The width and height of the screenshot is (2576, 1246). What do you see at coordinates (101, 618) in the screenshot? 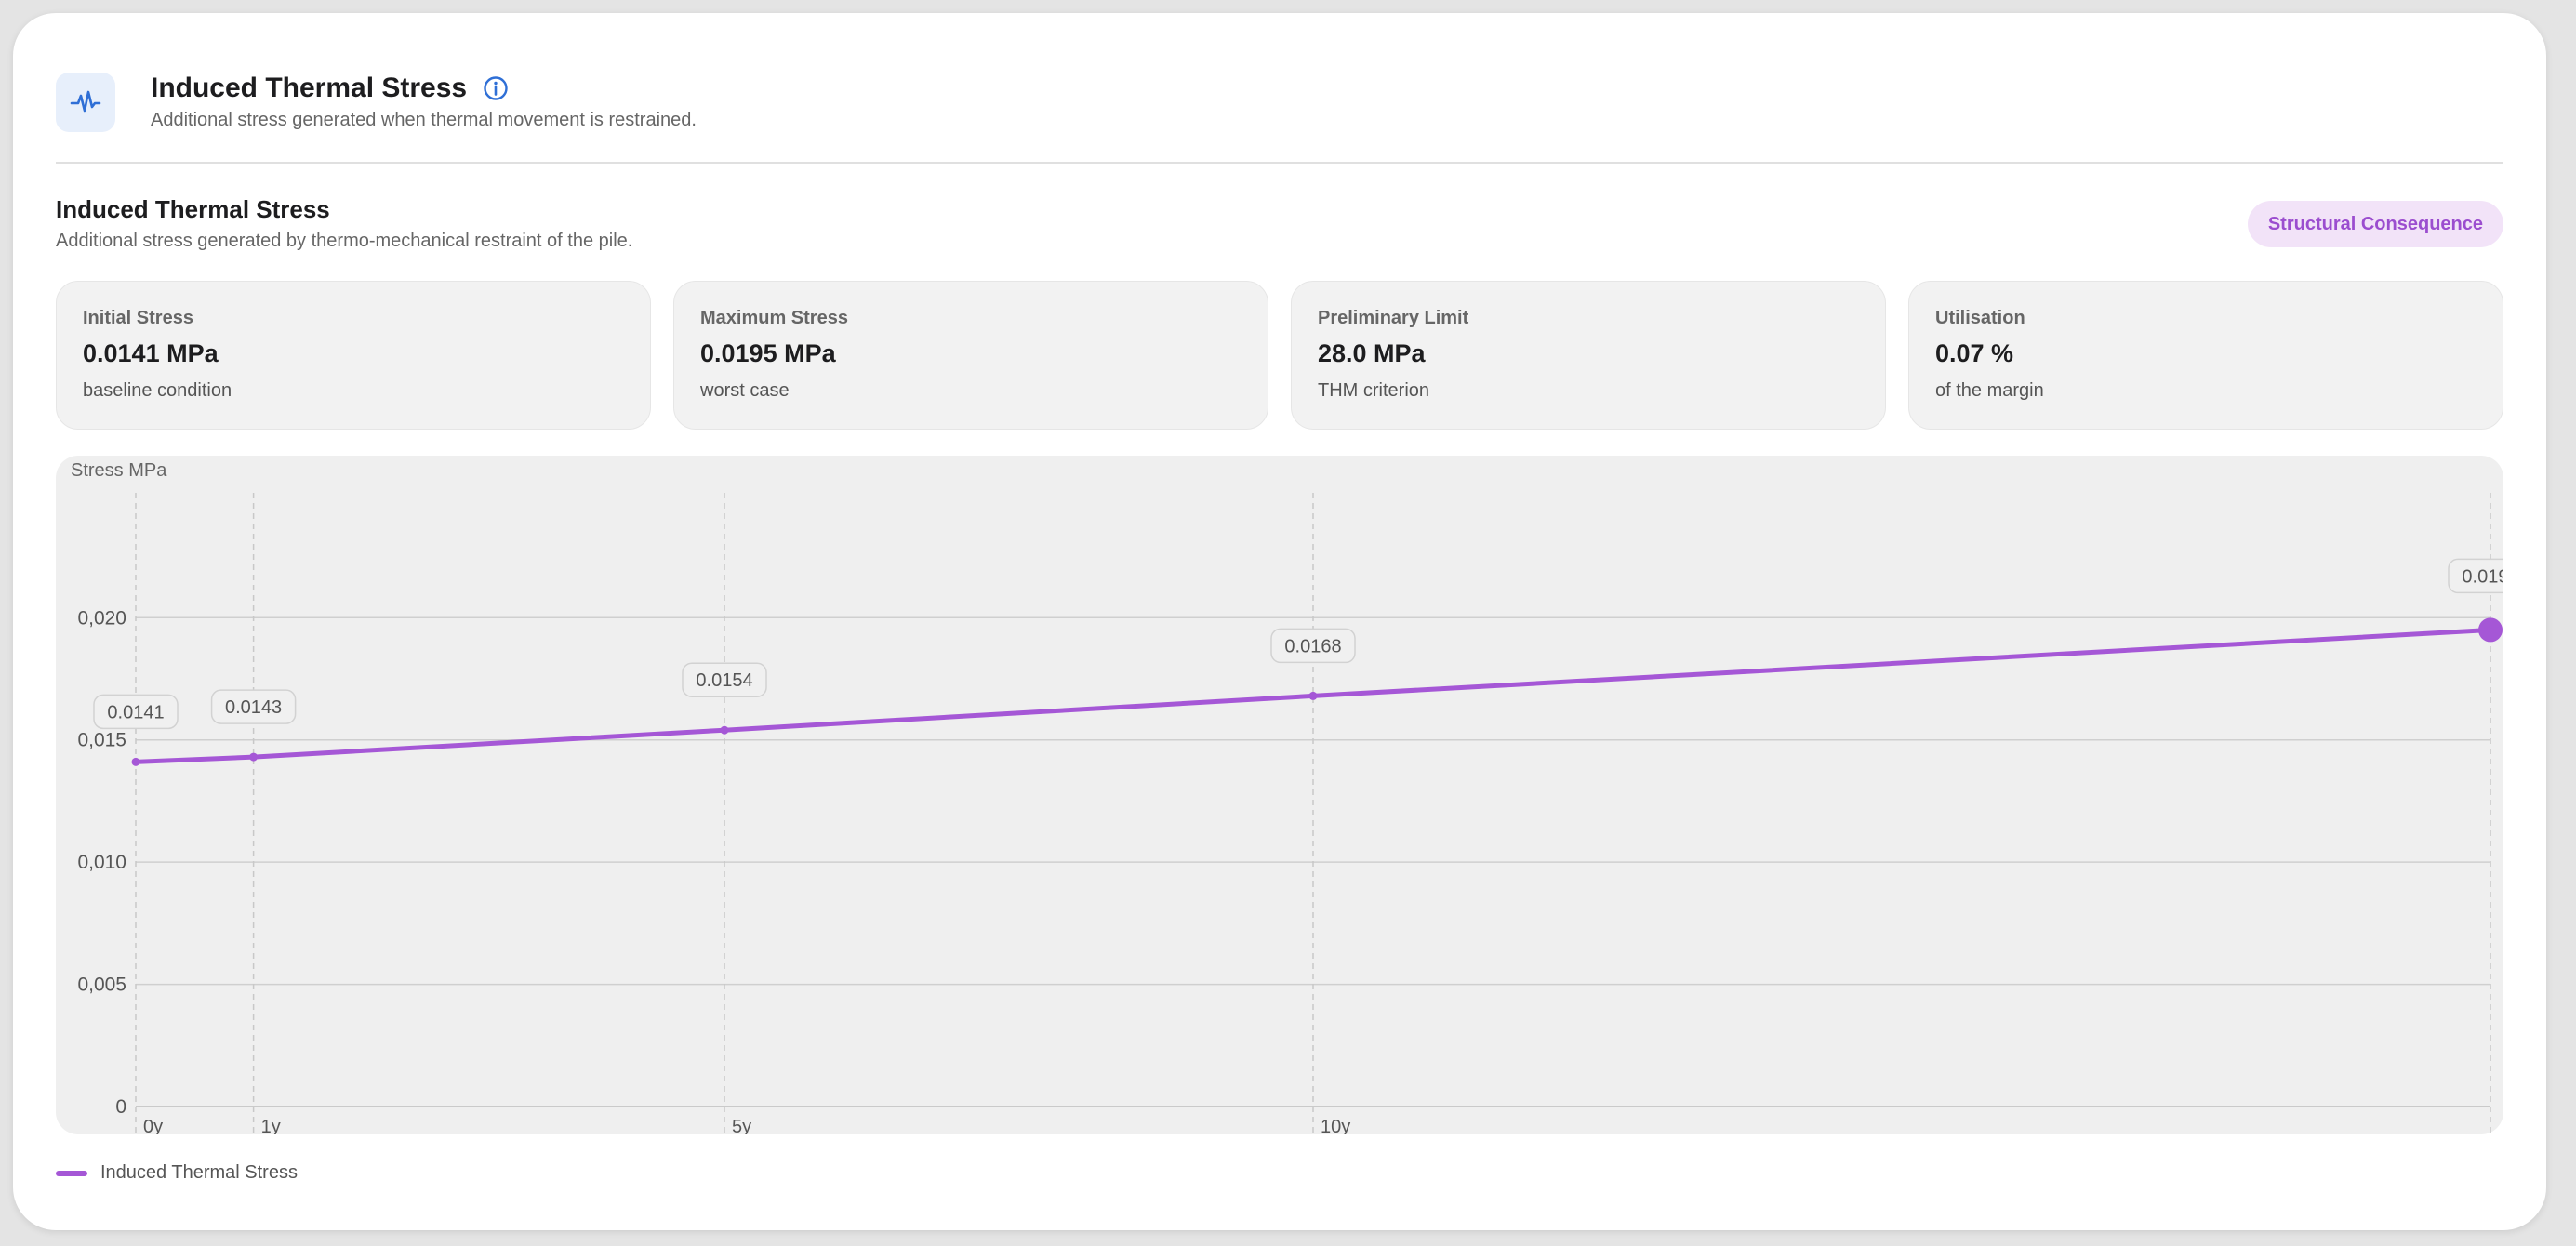
I see `y-tick-label: 0,020` at bounding box center [101, 618].